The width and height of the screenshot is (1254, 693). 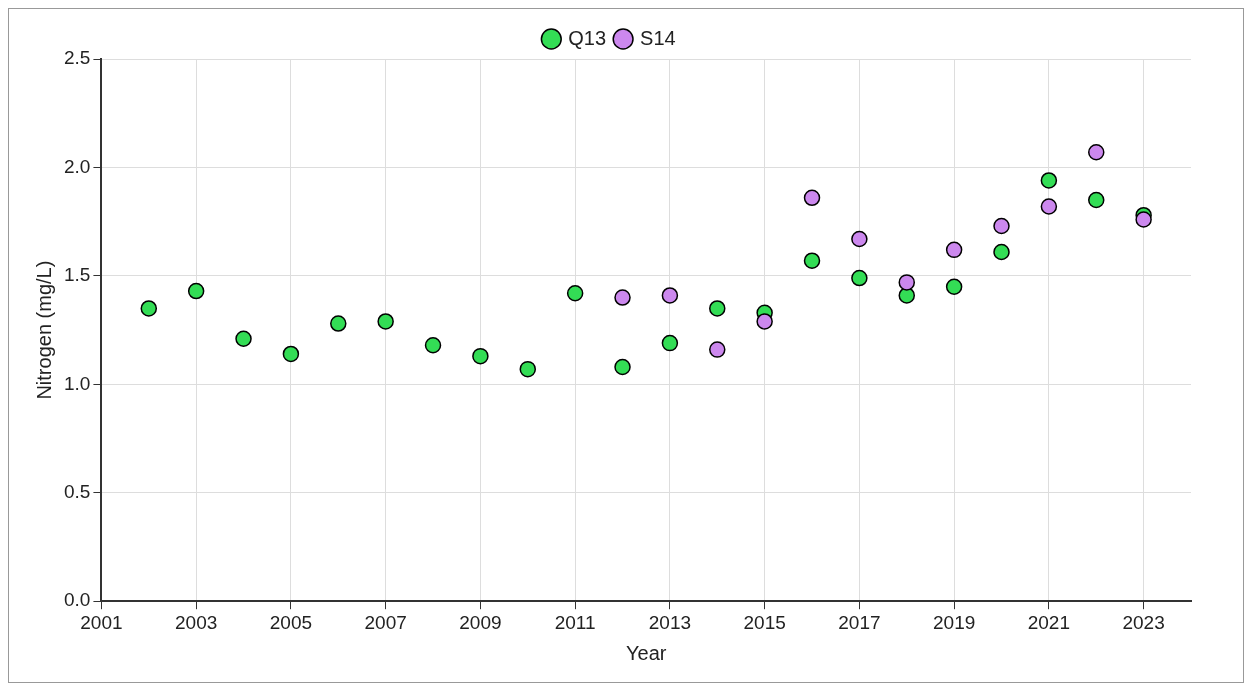 I want to click on x-tick-label: 2009, so click(x=480, y=622).